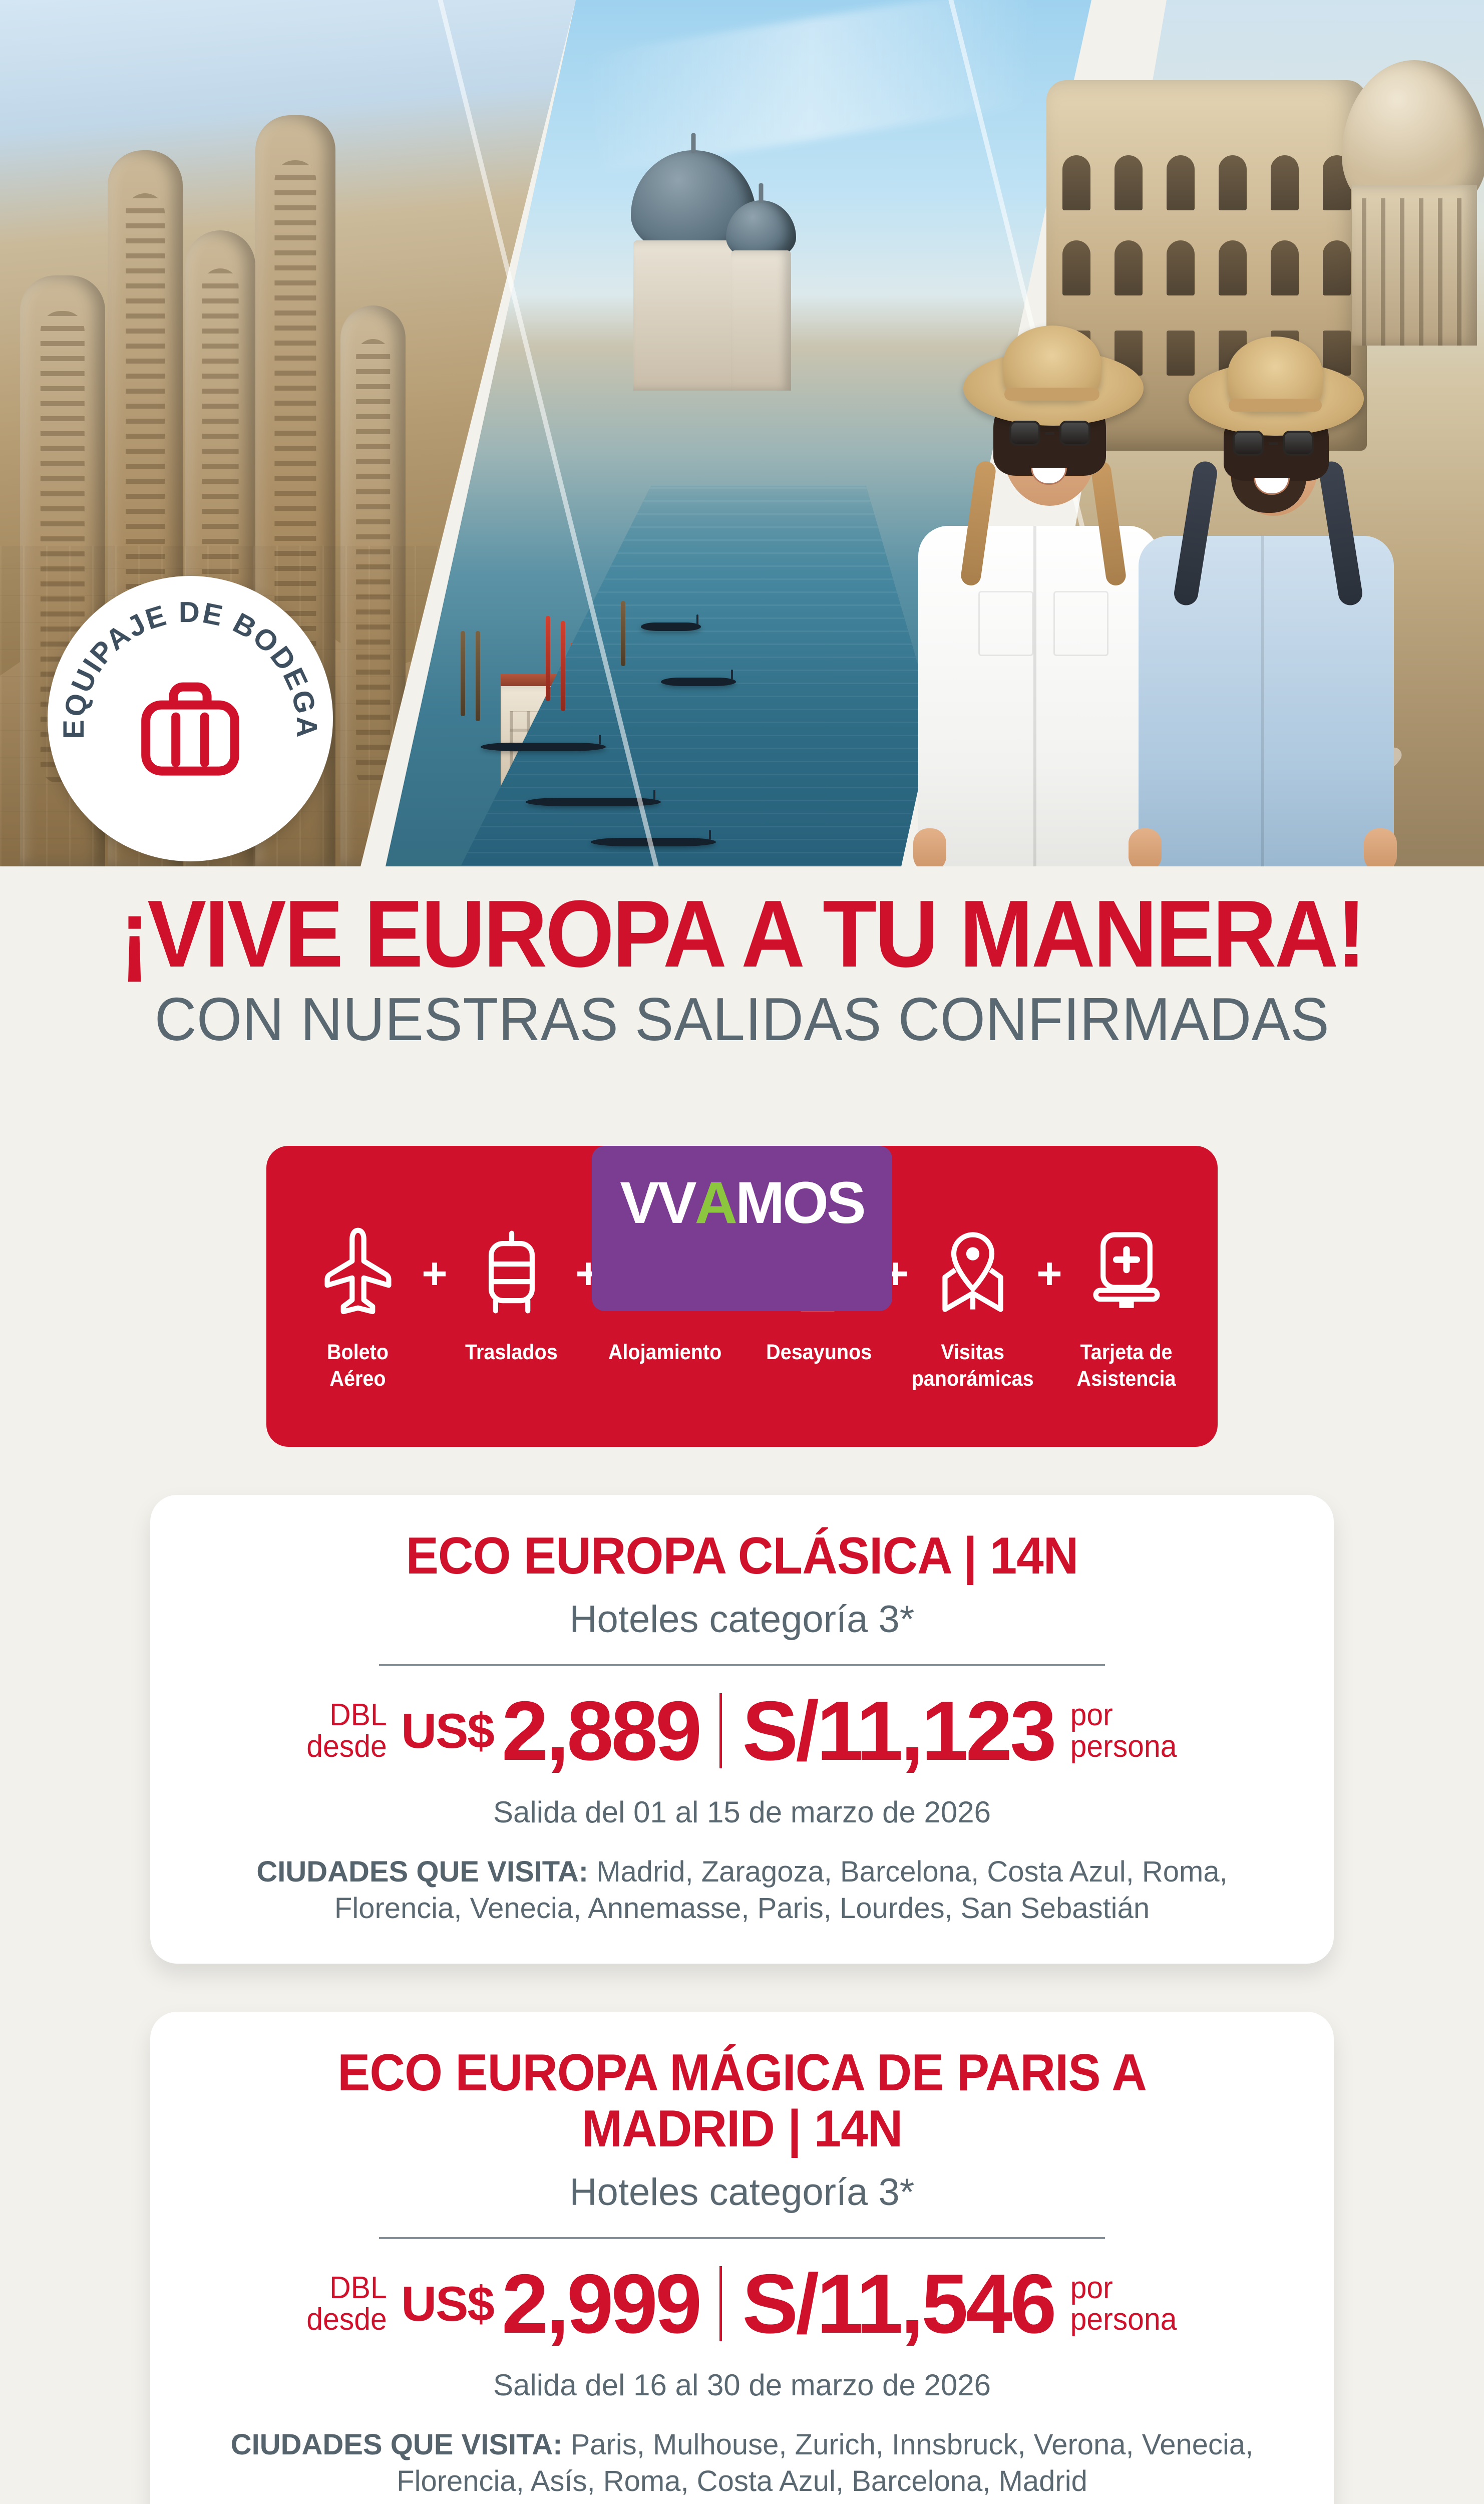  I want to click on feature-visitas-panoramicas: Visitas panorámicas, so click(972, 1307).